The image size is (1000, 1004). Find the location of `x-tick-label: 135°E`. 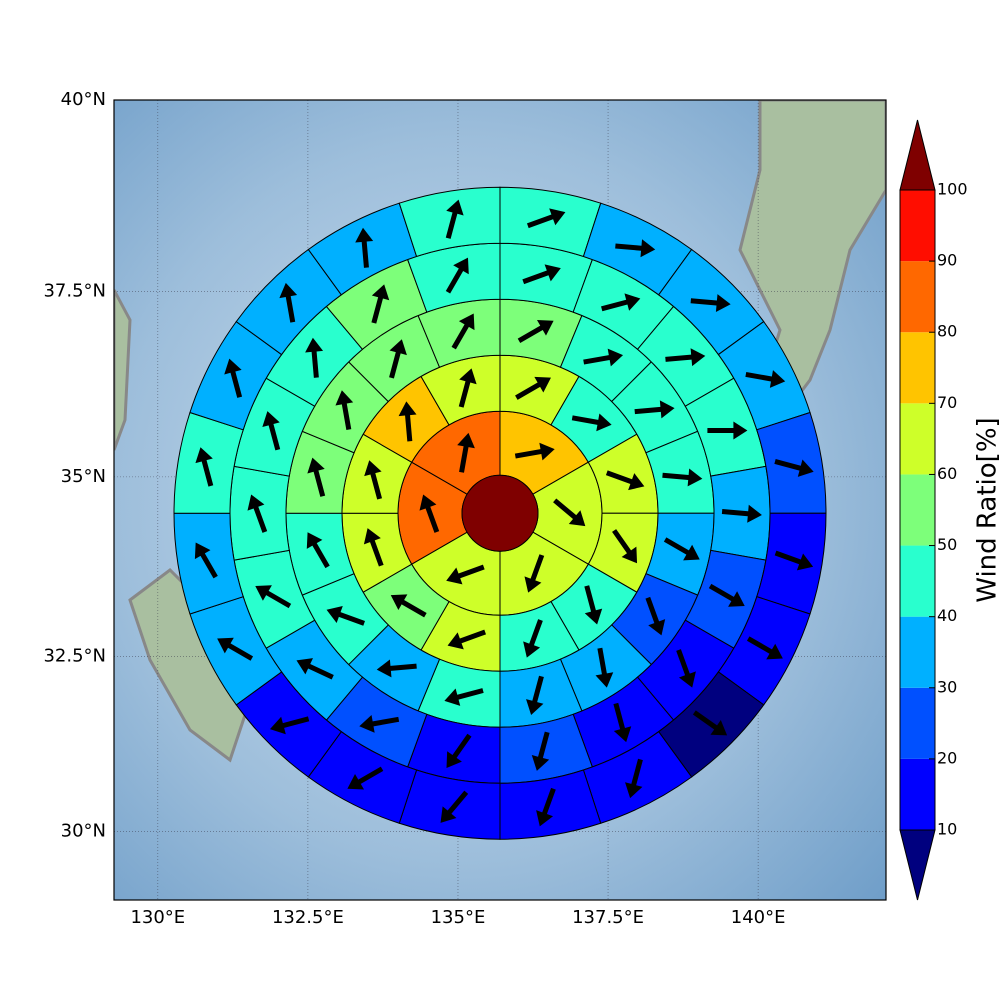

x-tick-label: 135°E is located at coordinates (458, 917).